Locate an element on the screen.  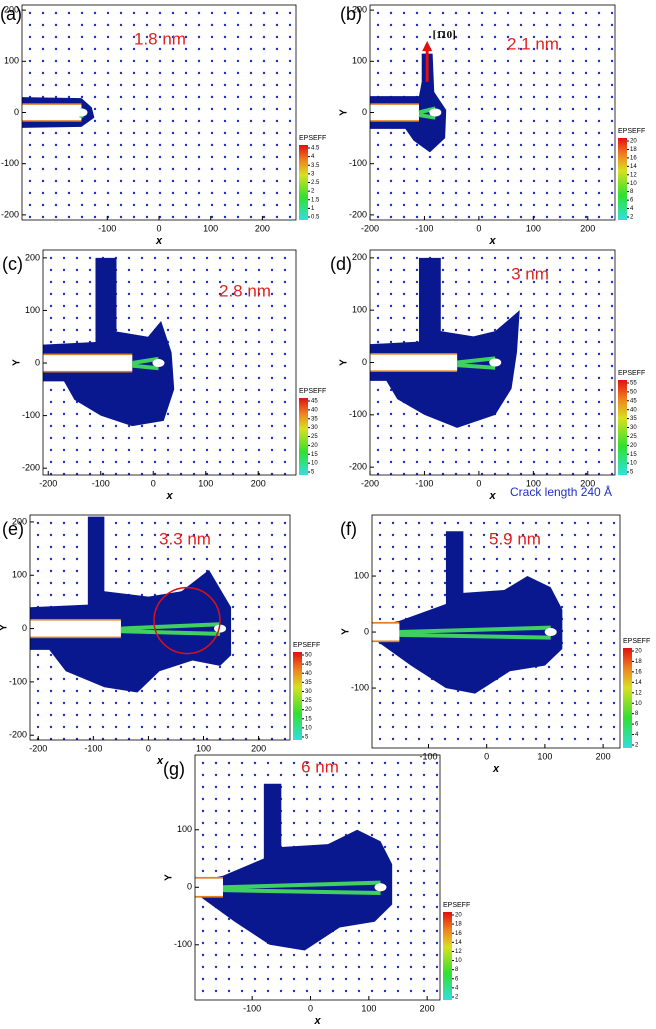
colorbar-tick-label: 18 is located at coordinates (633, 150).